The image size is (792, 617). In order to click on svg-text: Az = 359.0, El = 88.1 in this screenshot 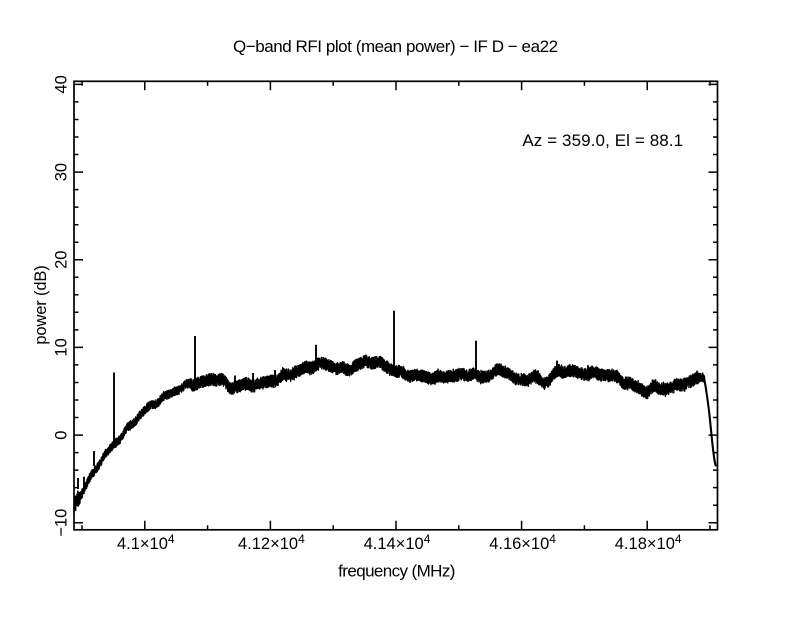, I will do `click(602, 140)`.